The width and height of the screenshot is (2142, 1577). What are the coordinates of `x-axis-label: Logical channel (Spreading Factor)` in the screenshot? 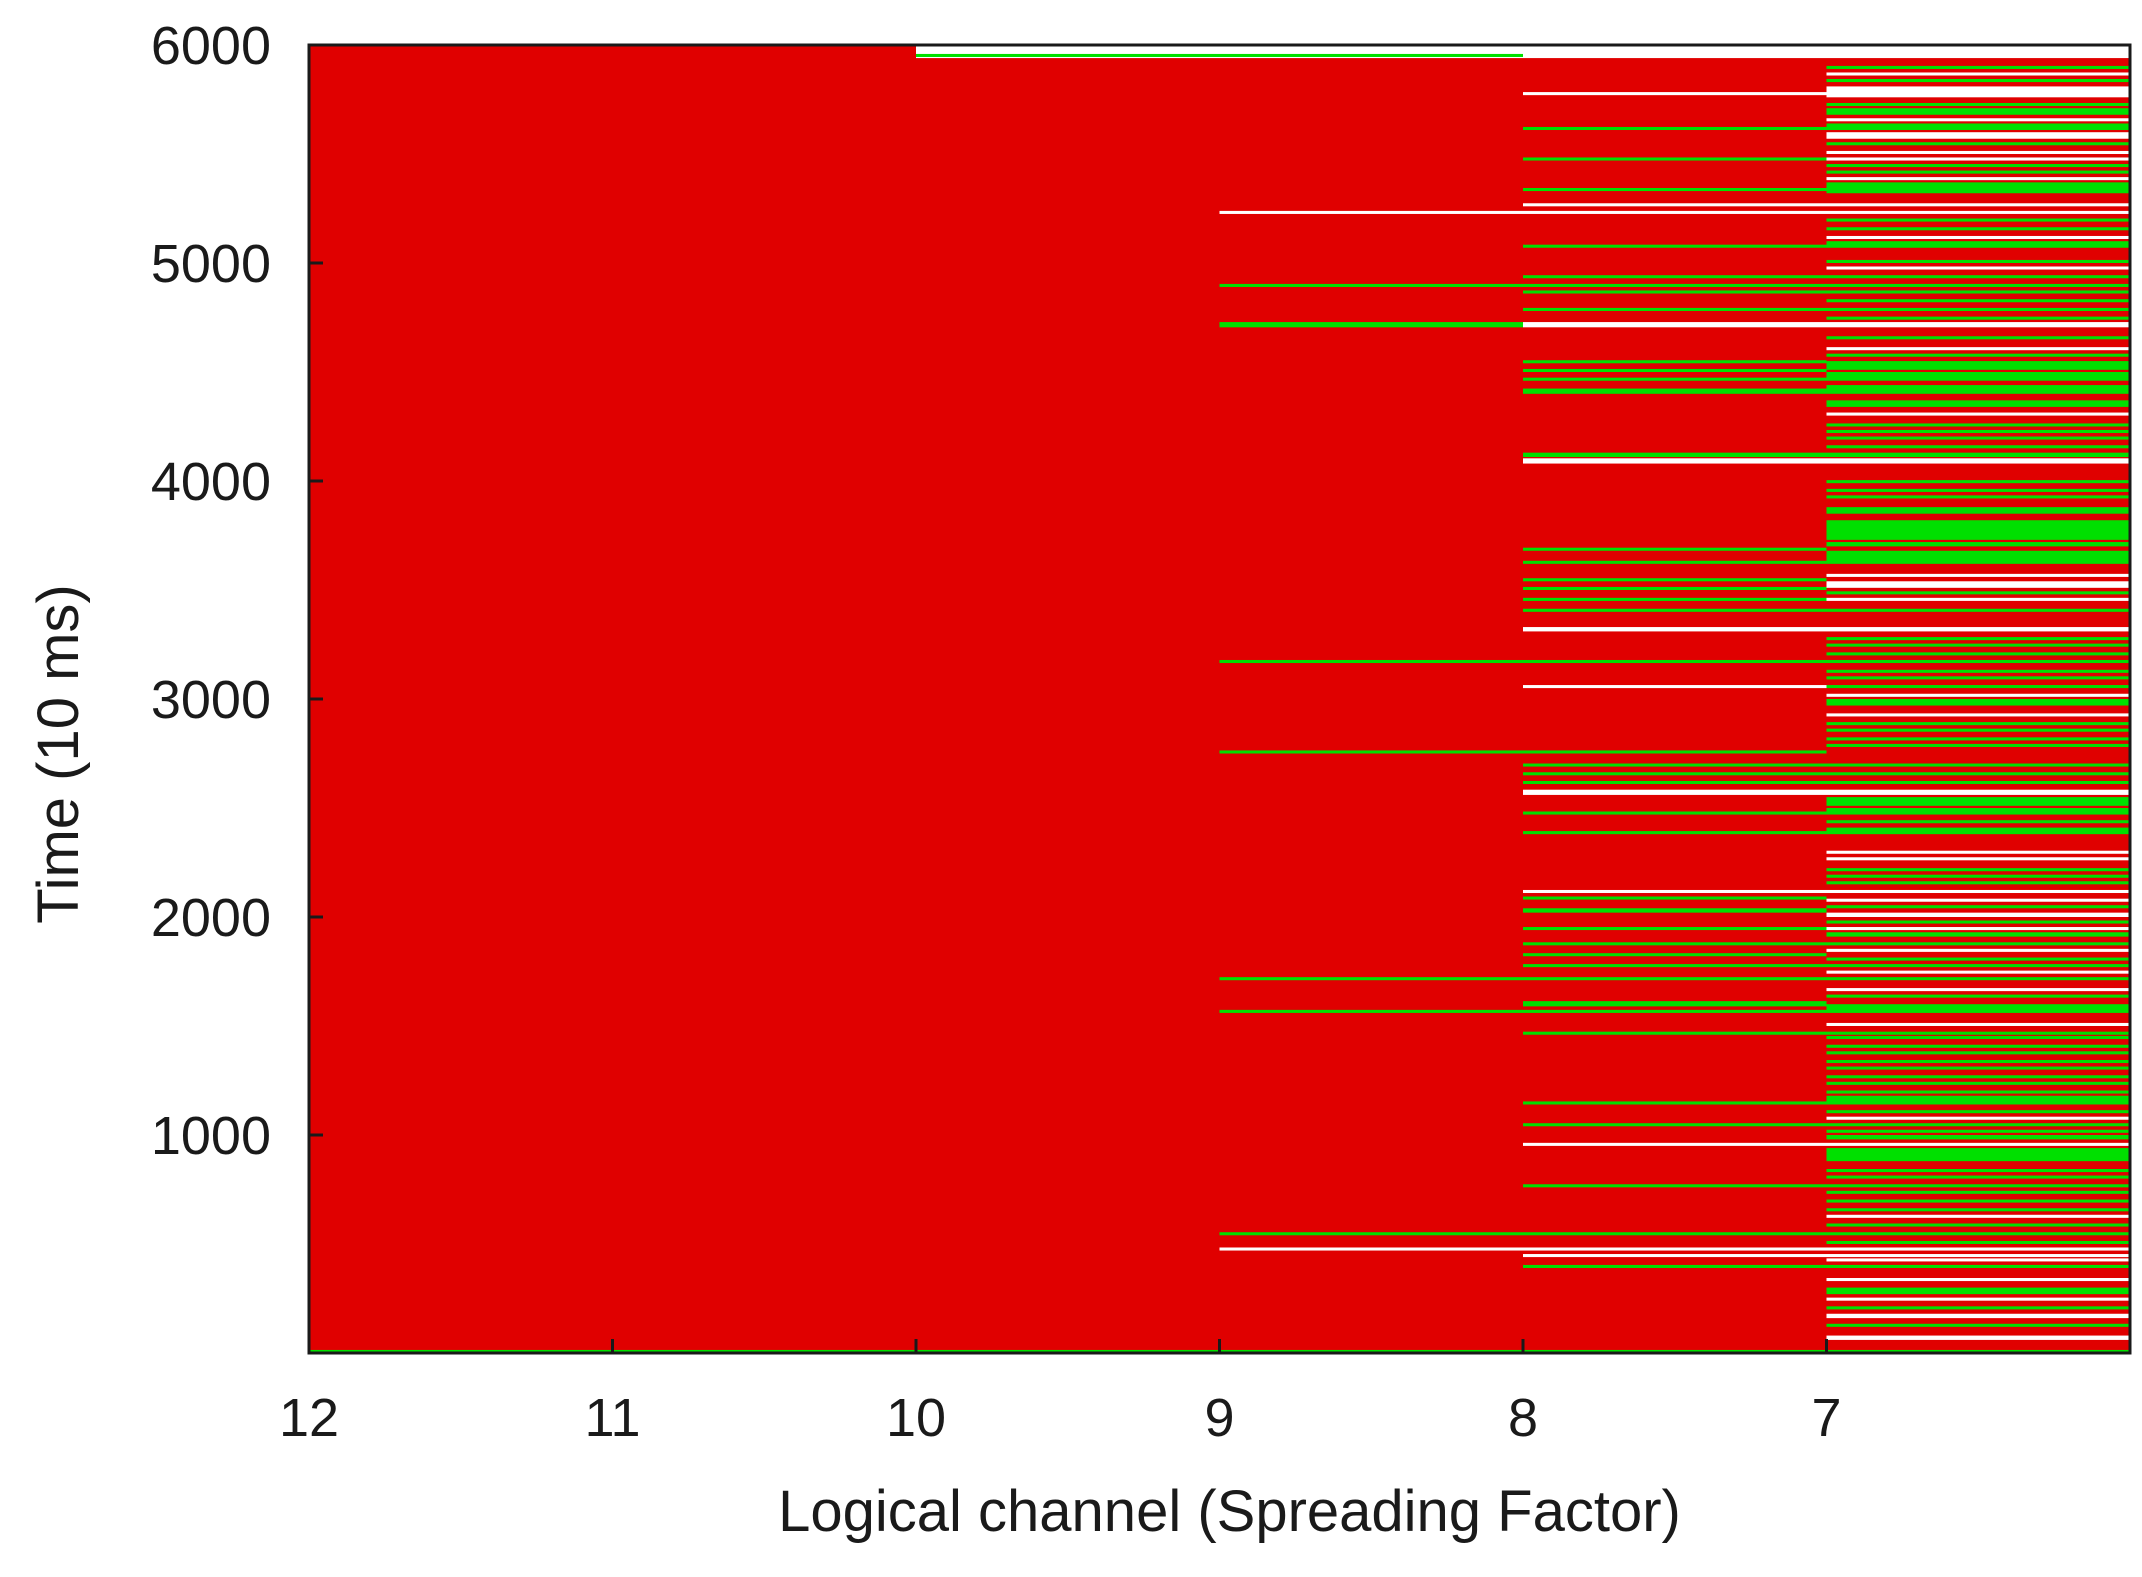 It's located at (1229, 1511).